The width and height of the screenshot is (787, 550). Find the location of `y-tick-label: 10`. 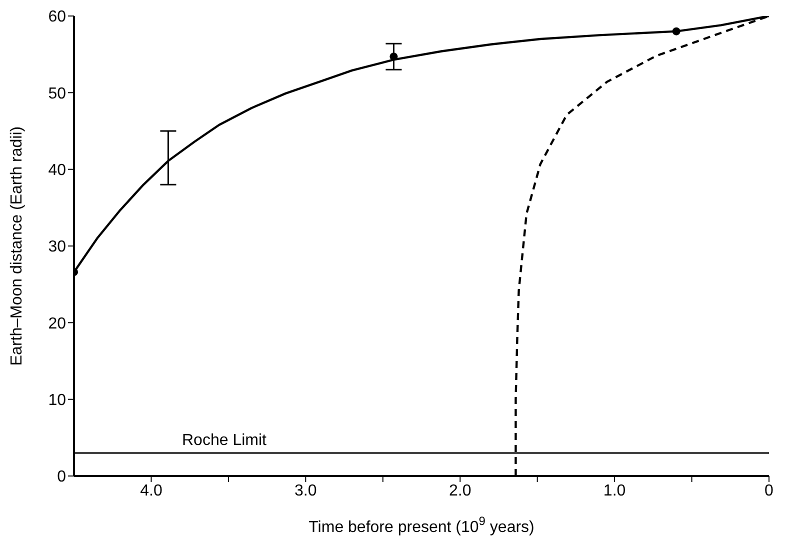

y-tick-label: 10 is located at coordinates (57, 401).